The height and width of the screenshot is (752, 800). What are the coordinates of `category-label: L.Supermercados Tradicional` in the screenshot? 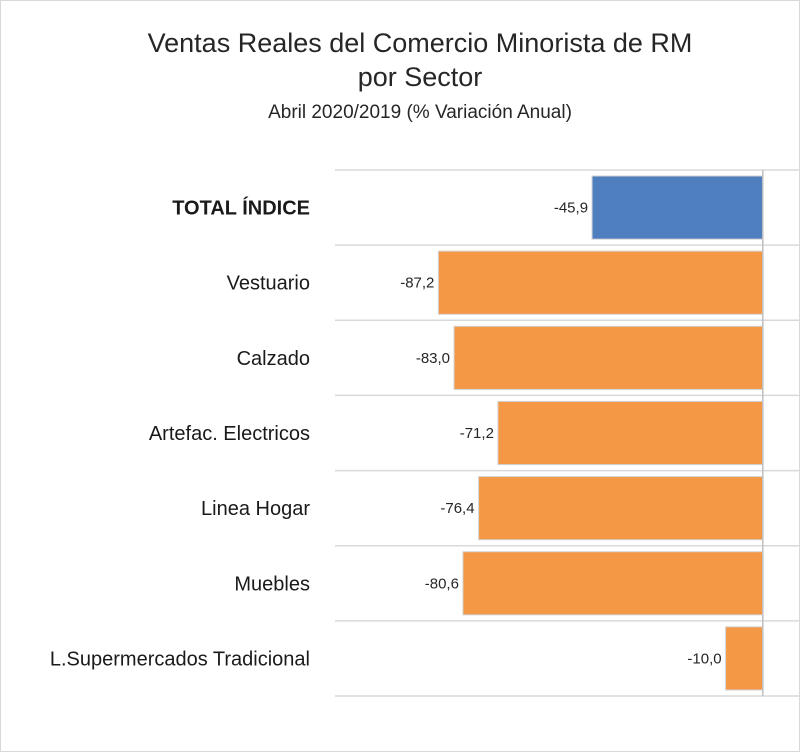 It's located at (180, 659).